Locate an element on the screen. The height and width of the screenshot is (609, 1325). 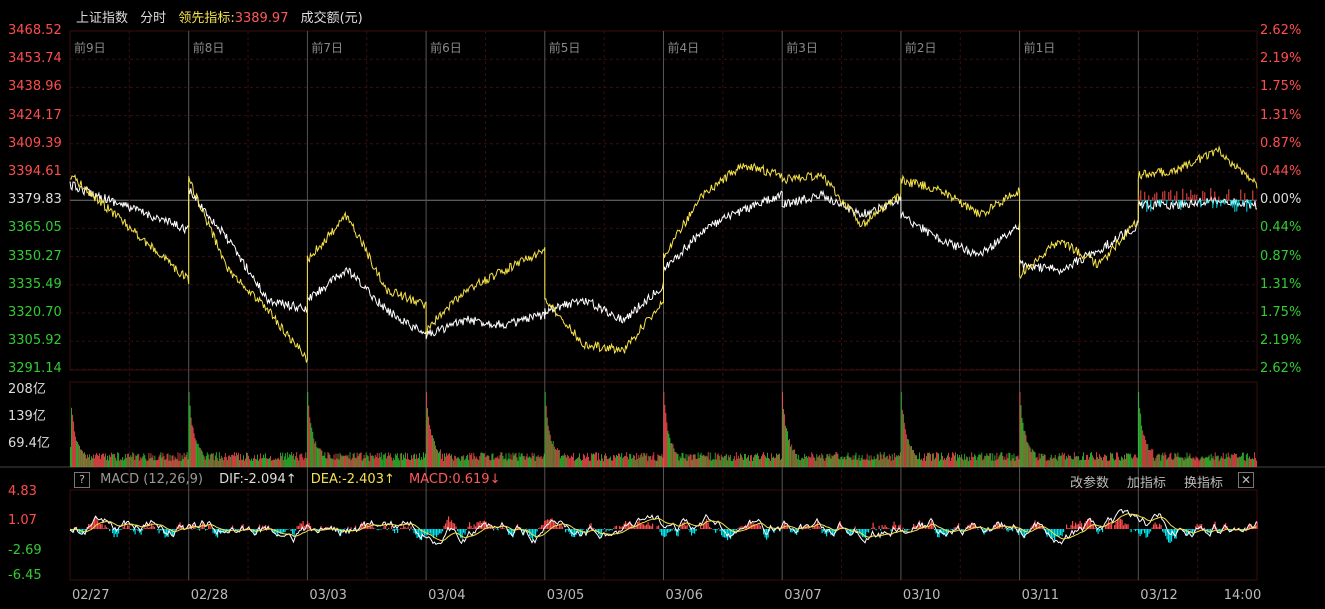
swap-indicator-button: 换指标 is located at coordinates (1204, 483).